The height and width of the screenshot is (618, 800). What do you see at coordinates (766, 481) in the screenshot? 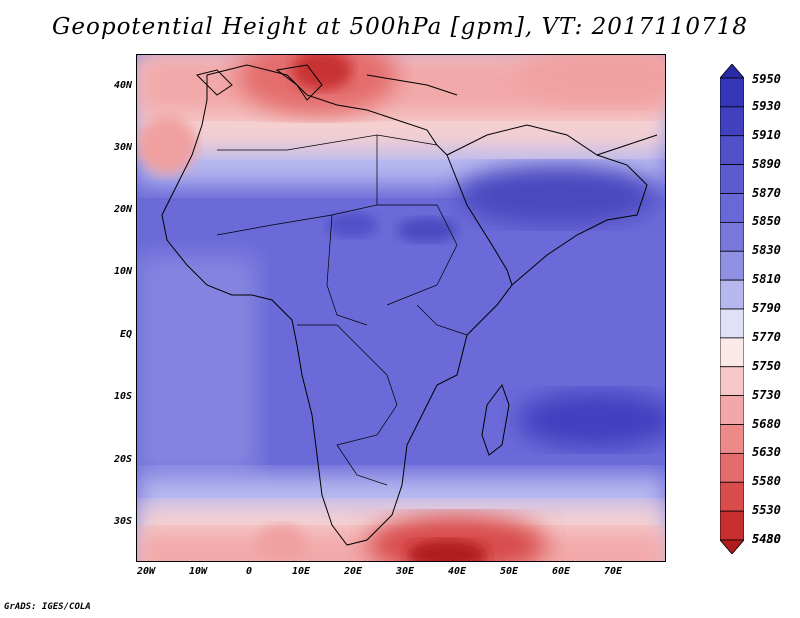
I see `colorbar-level-label: 5580` at bounding box center [766, 481].